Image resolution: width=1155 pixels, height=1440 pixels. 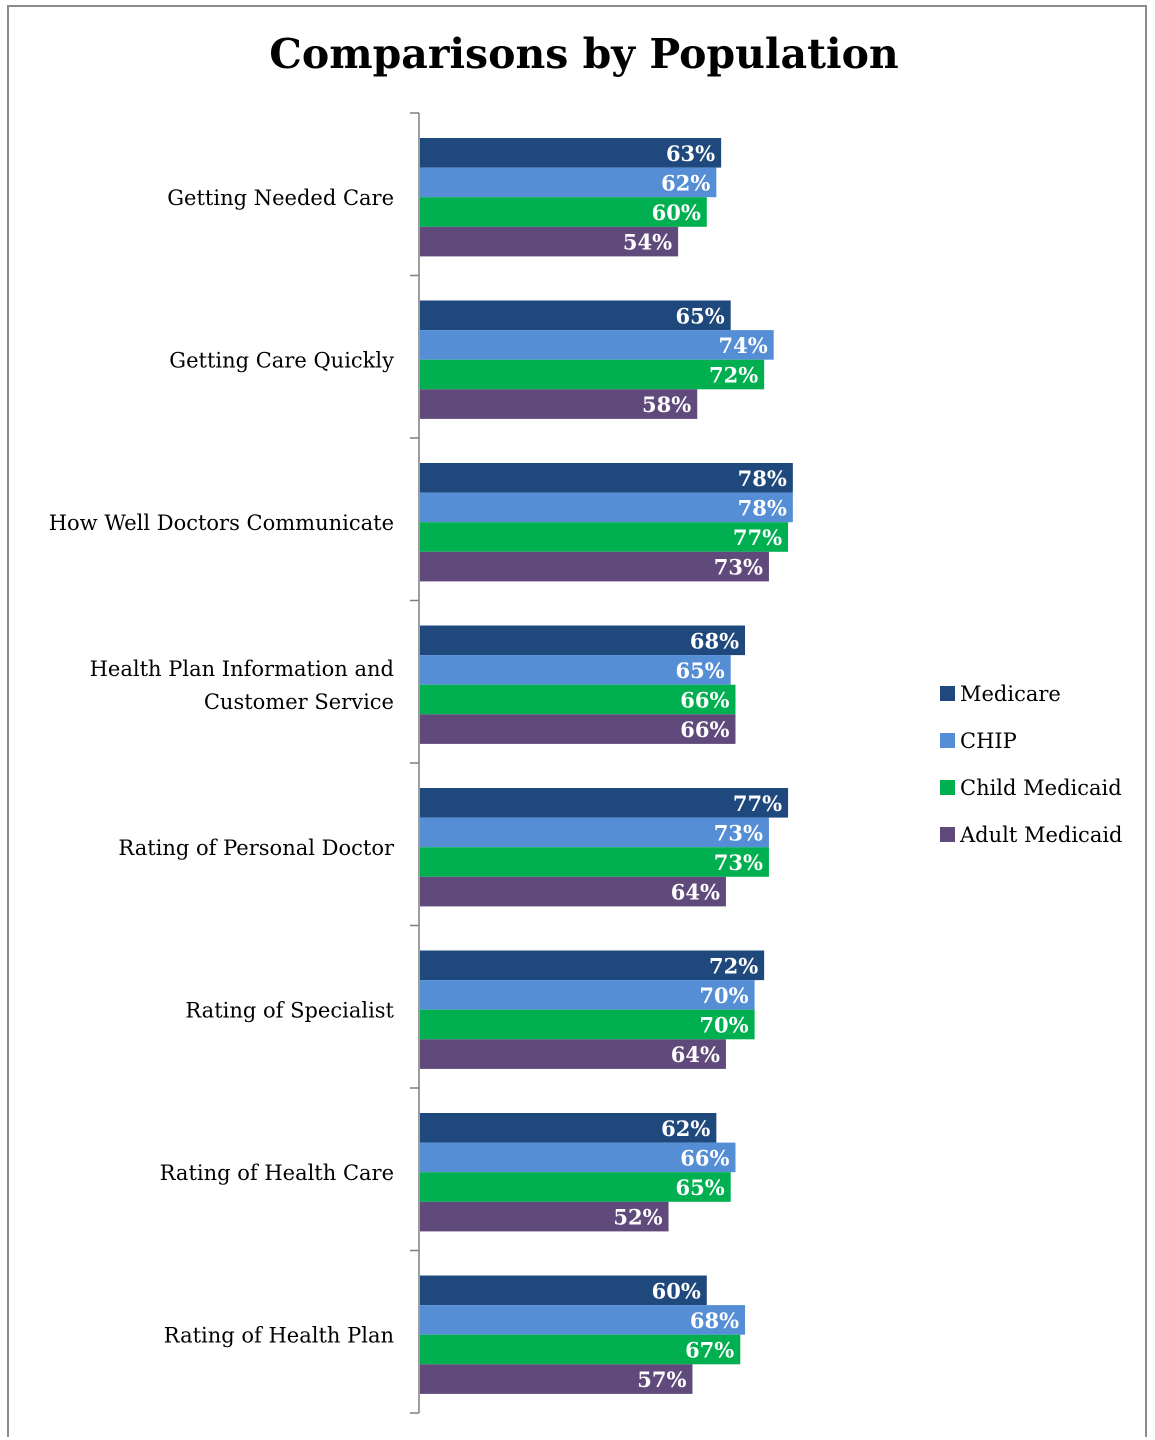 I want to click on legend-label: Child Medicaid, so click(x=1041, y=788).